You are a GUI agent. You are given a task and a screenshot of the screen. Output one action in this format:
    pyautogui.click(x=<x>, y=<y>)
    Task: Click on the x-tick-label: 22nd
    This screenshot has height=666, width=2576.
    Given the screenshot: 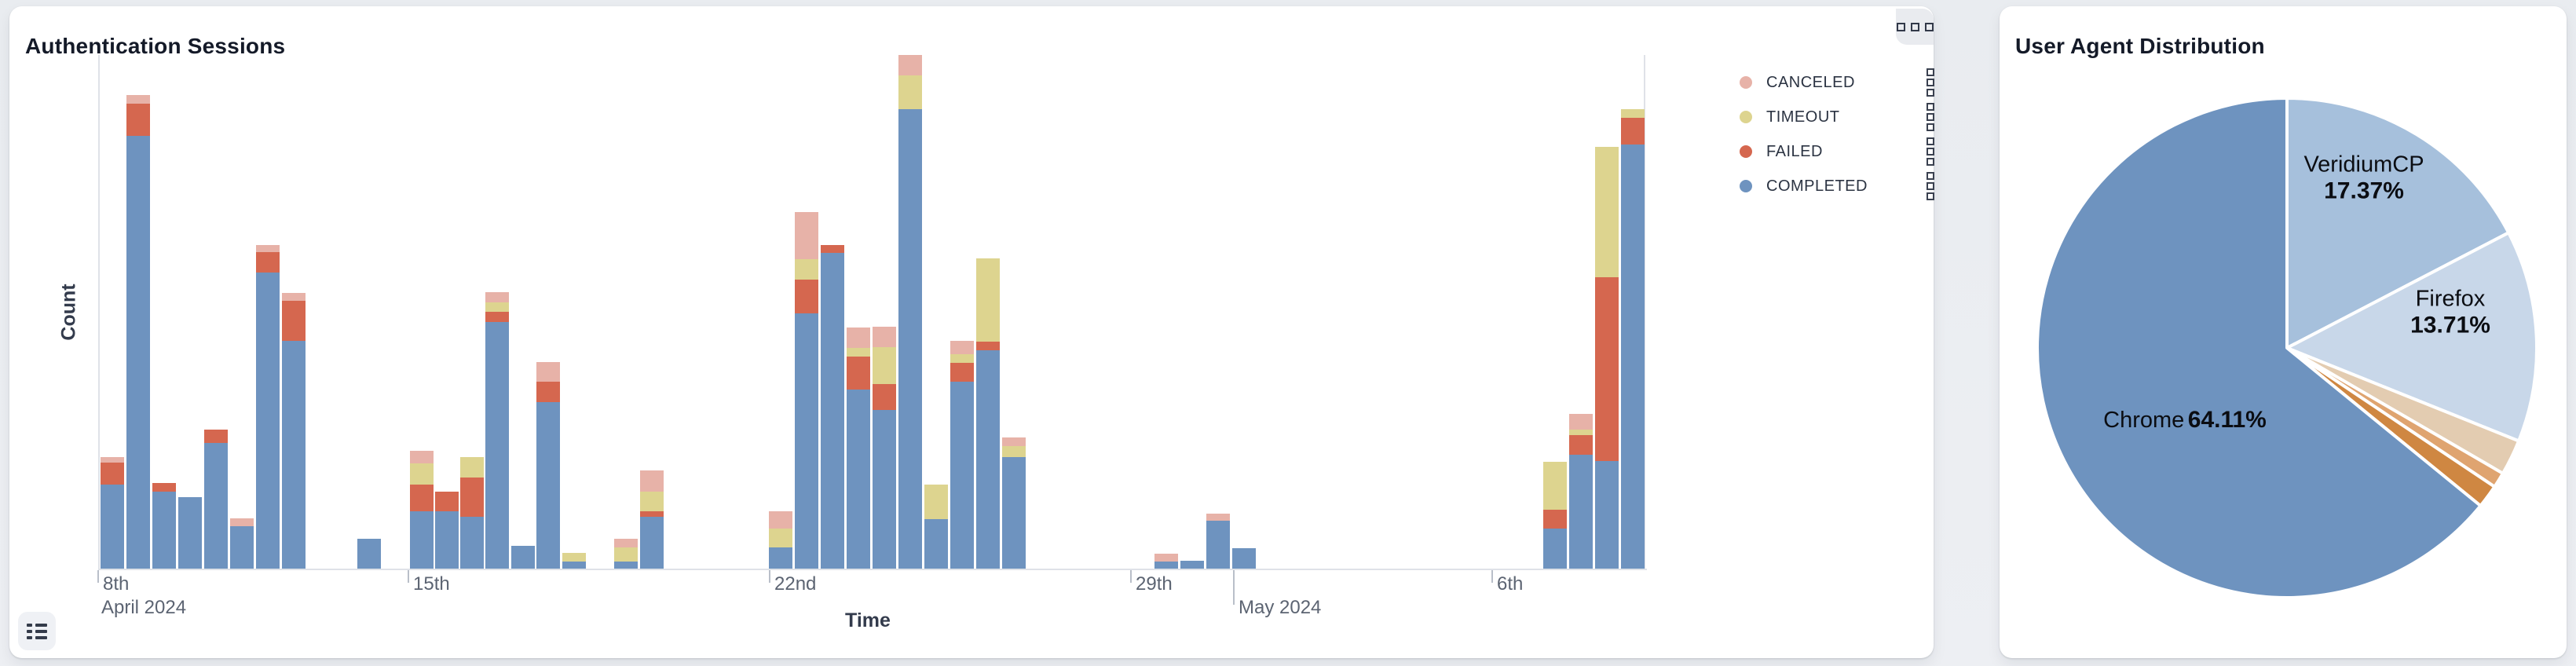 What is the action you would take?
    pyautogui.click(x=796, y=584)
    